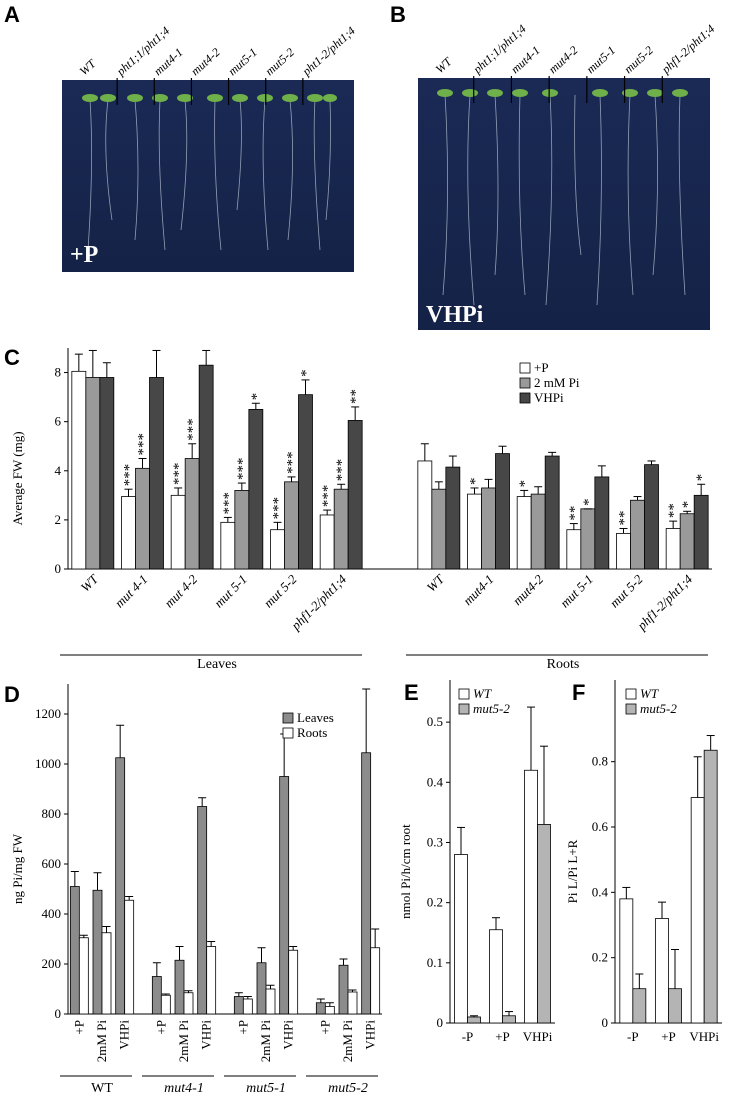 The image size is (740, 1098). I want to click on x-tick-label: mut 4-1, so click(131, 591).